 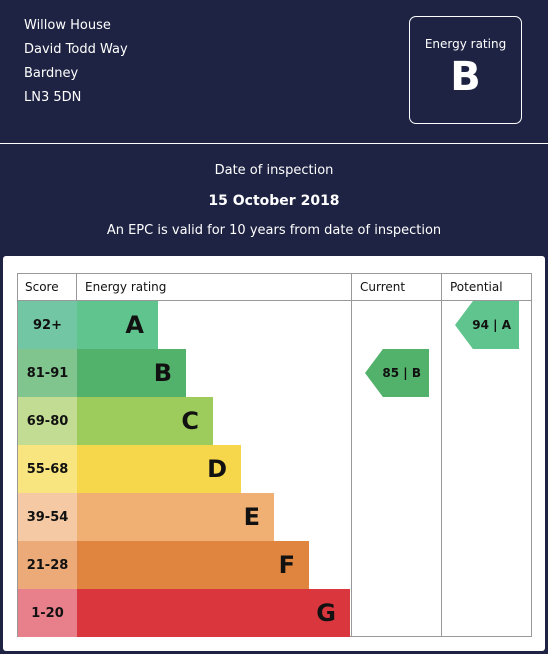 What do you see at coordinates (465, 44) in the screenshot?
I see `energy-rating-label: Energy rating` at bounding box center [465, 44].